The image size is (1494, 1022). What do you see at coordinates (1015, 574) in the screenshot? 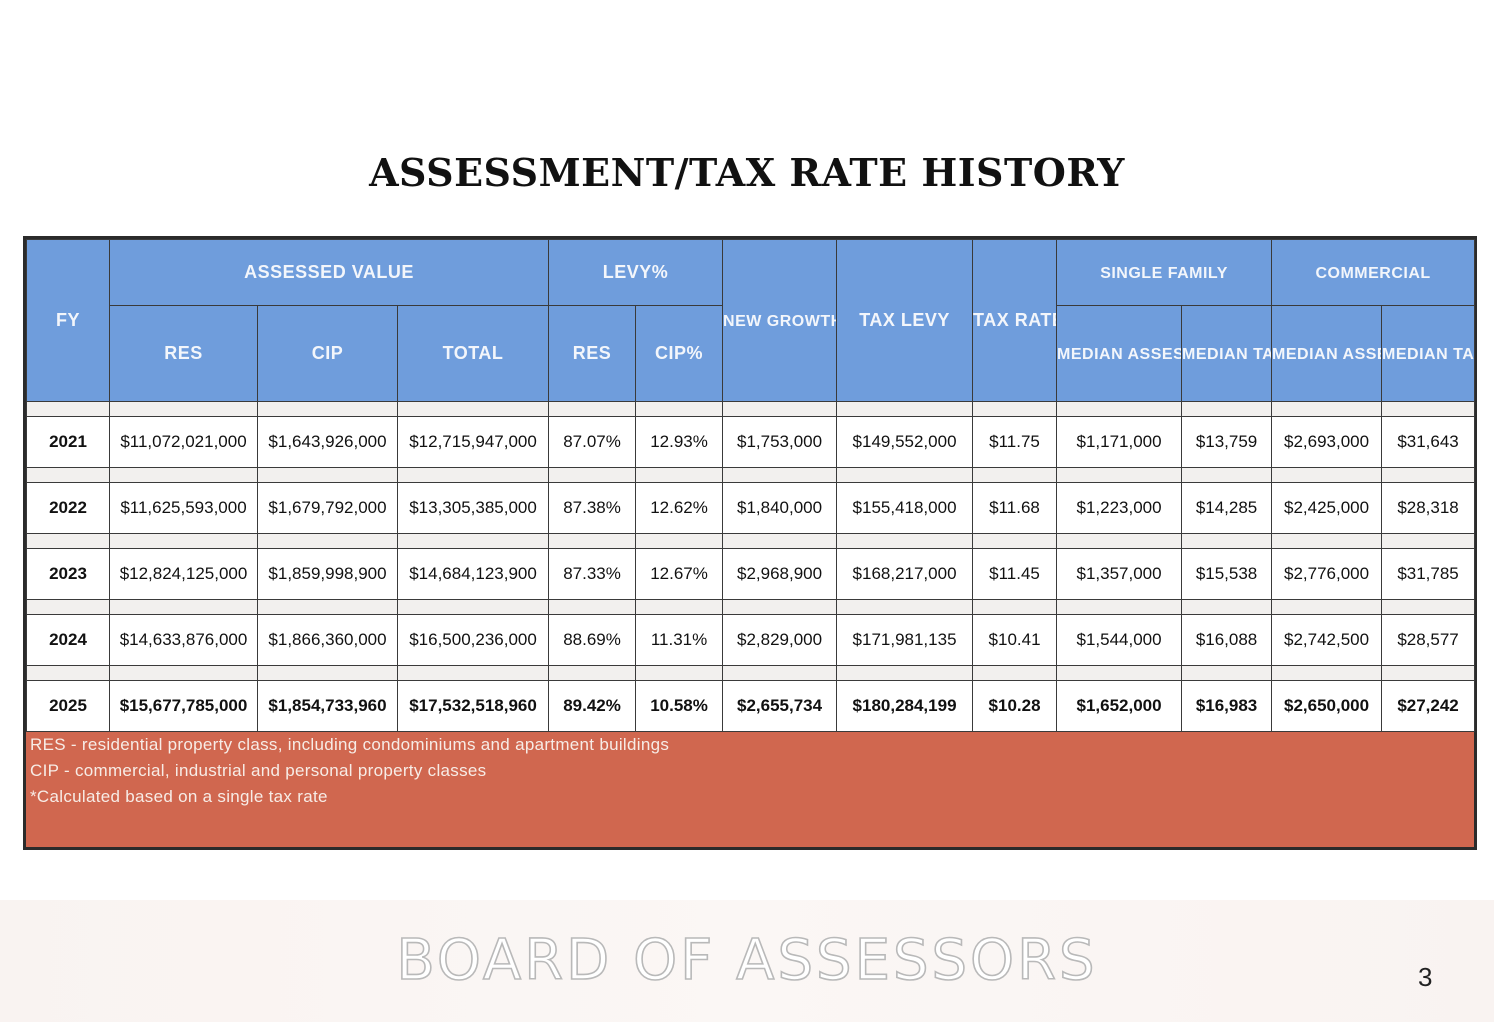
I see `cell-tax-rate: $11.45` at bounding box center [1015, 574].